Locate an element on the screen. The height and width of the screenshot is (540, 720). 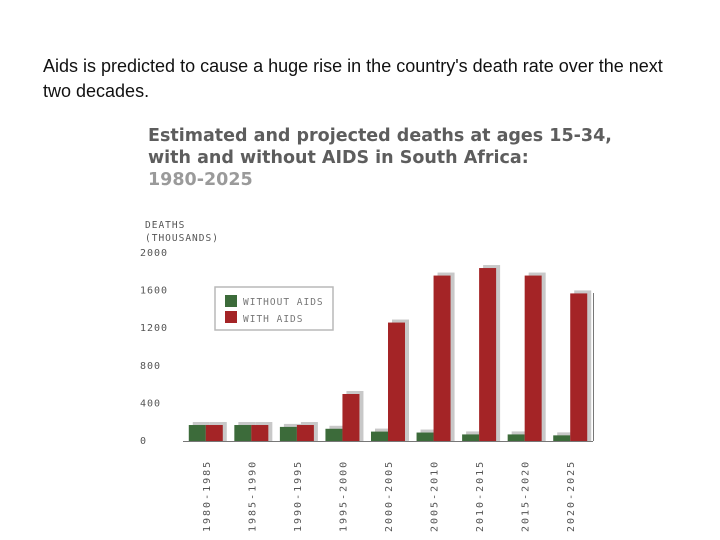
bar-with-aids-1985-1990 is located at coordinates (260, 433).